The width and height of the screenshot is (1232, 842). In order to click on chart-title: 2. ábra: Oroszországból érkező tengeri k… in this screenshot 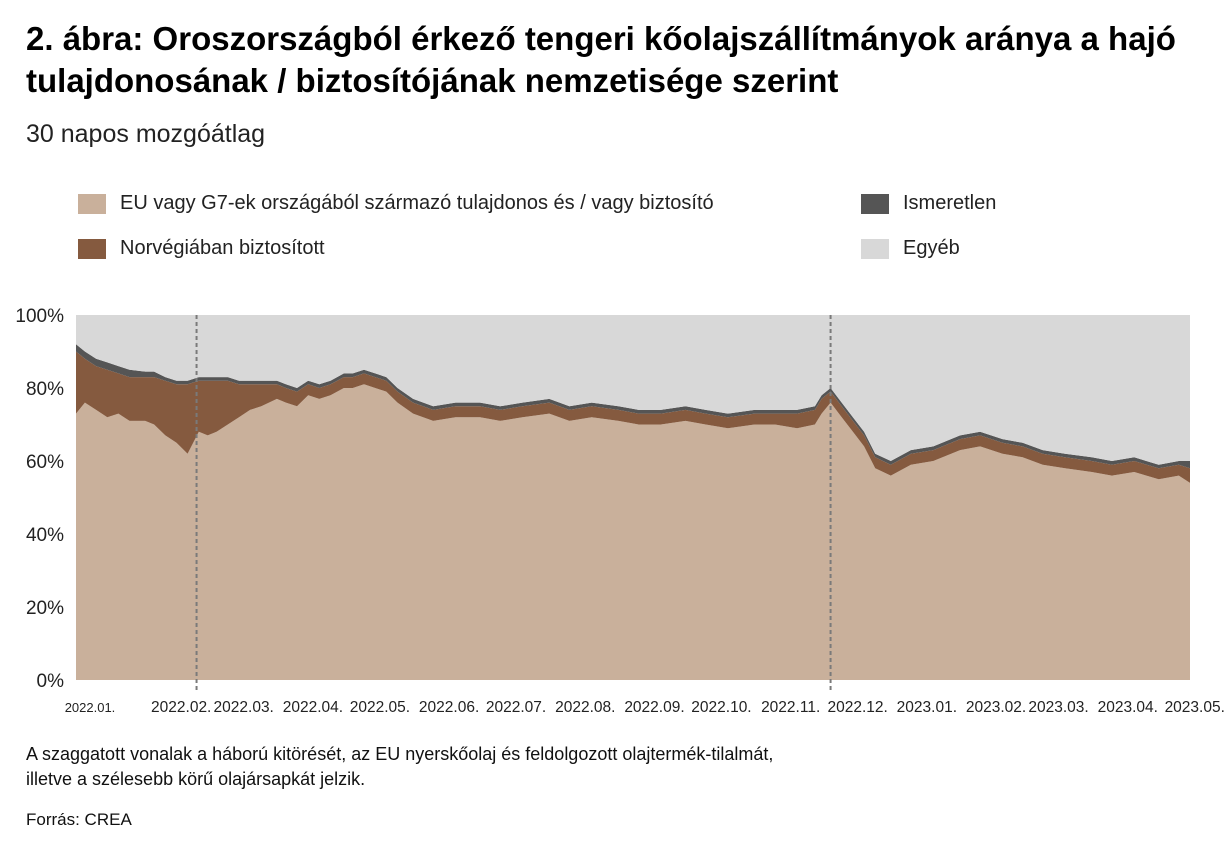, I will do `click(601, 59)`.